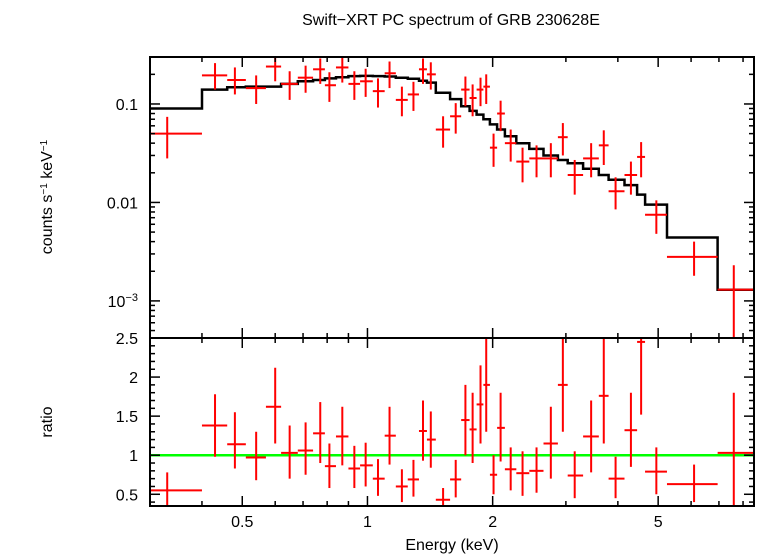 The height and width of the screenshot is (556, 758). I want to click on spectrum-y-tick-labels: 0.1 0.01 10−3, so click(122, 204).